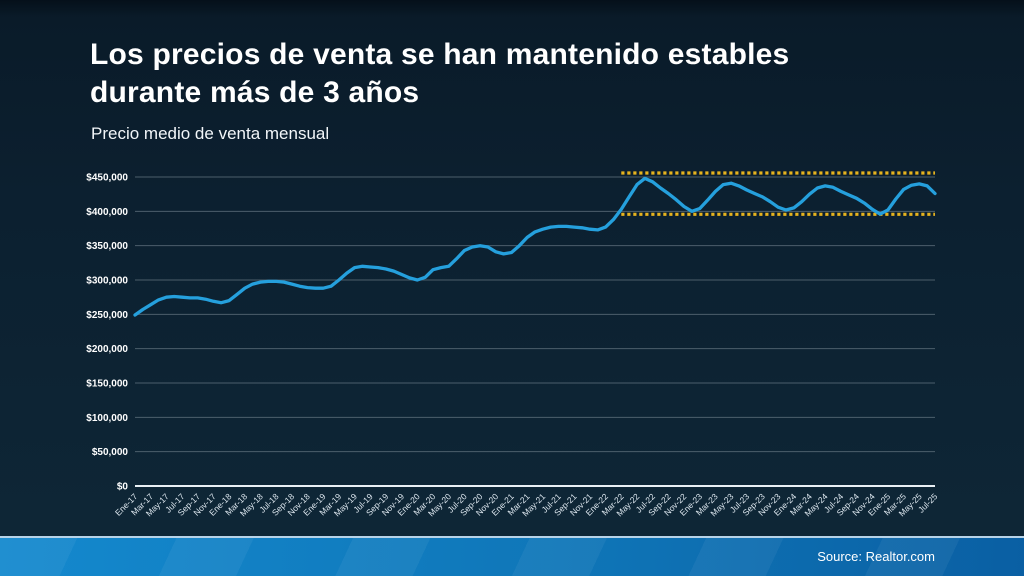 The width and height of the screenshot is (1024, 576). I want to click on title-line-2: durante más de 3 años, so click(255, 92).